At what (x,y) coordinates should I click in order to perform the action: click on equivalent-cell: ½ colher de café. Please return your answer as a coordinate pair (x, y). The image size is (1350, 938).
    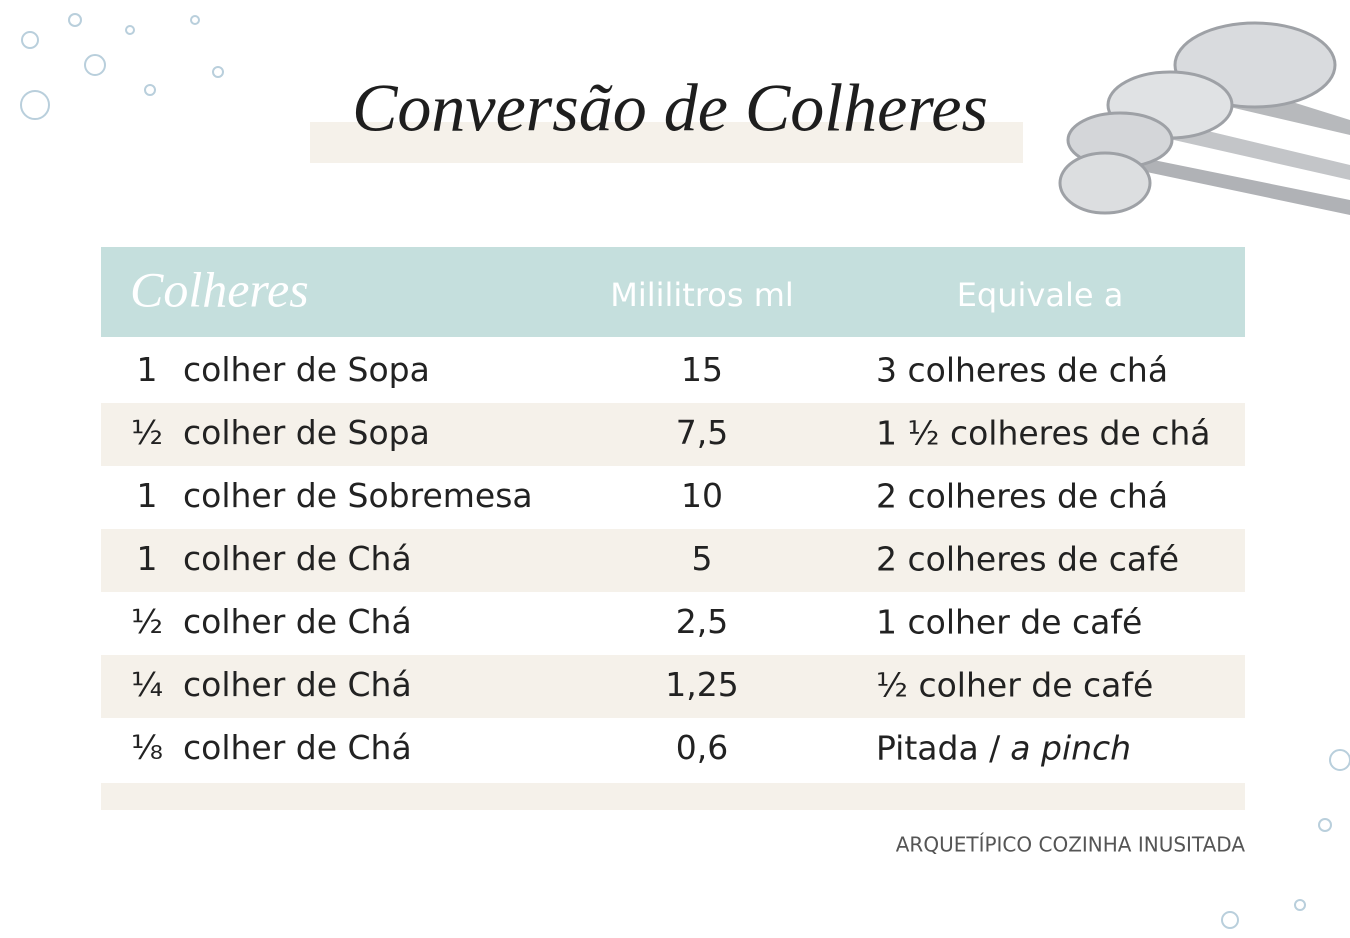
    Looking at the image, I should click on (1014, 684).